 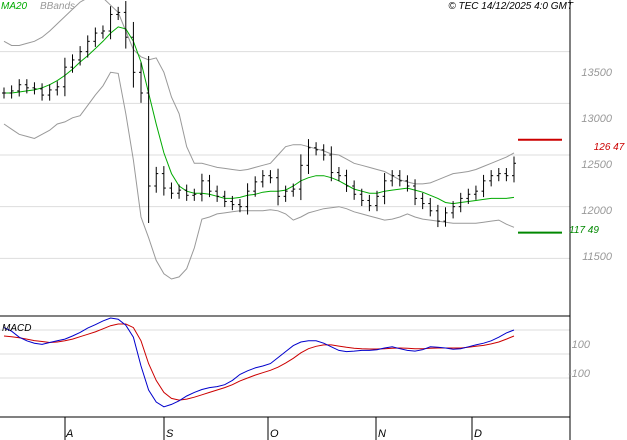 What do you see at coordinates (57, 6) in the screenshot?
I see `bbands-legend-label: BBands` at bounding box center [57, 6].